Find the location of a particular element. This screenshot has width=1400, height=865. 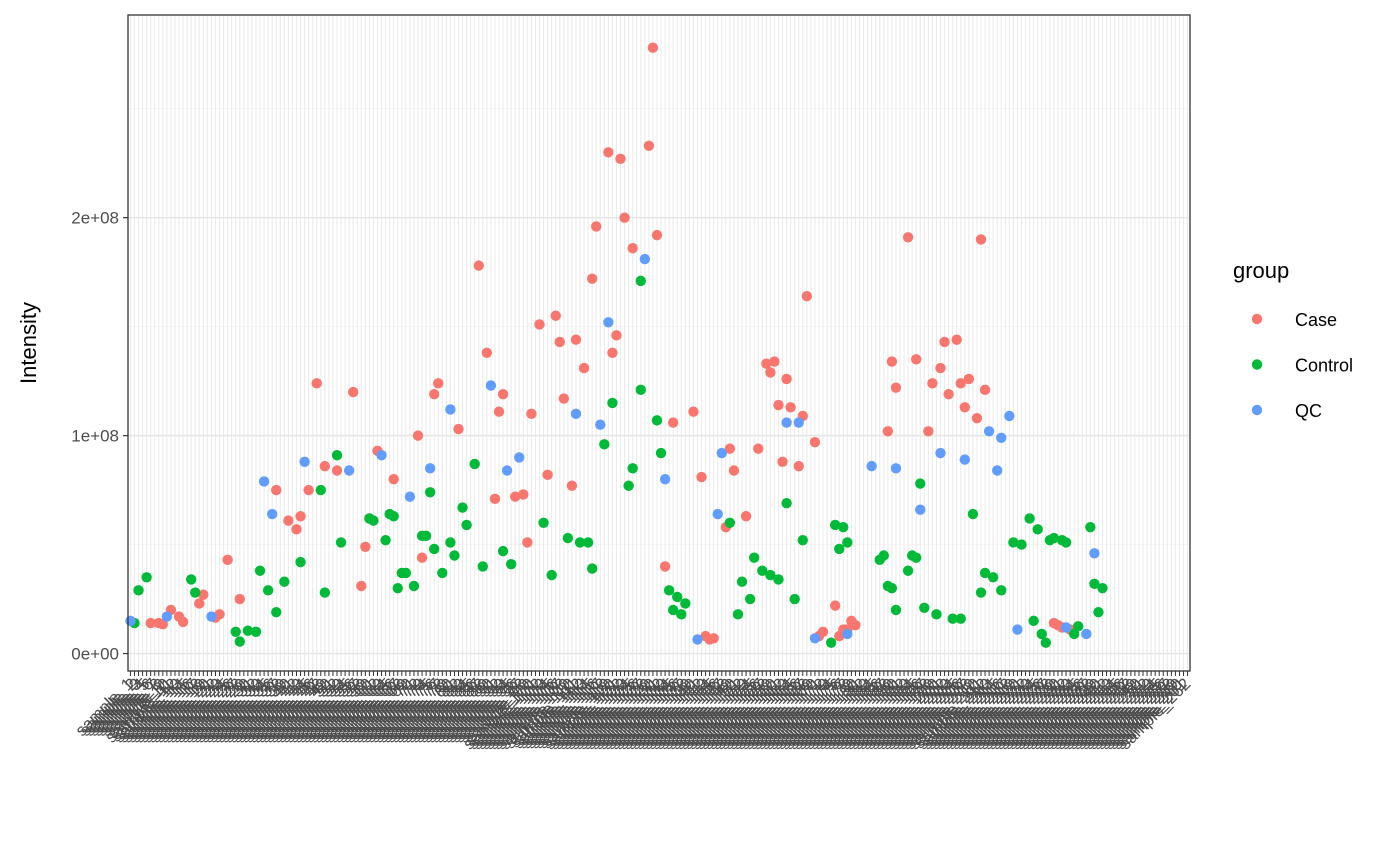

legend-key-control is located at coordinates (1257, 364).